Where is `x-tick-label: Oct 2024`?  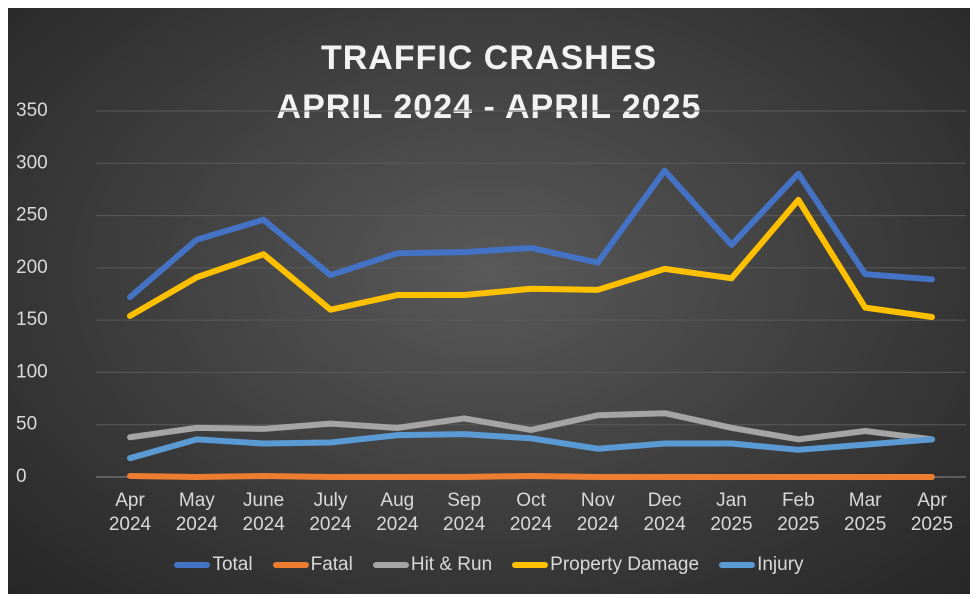
x-tick-label: Oct 2024 is located at coordinates (531, 512).